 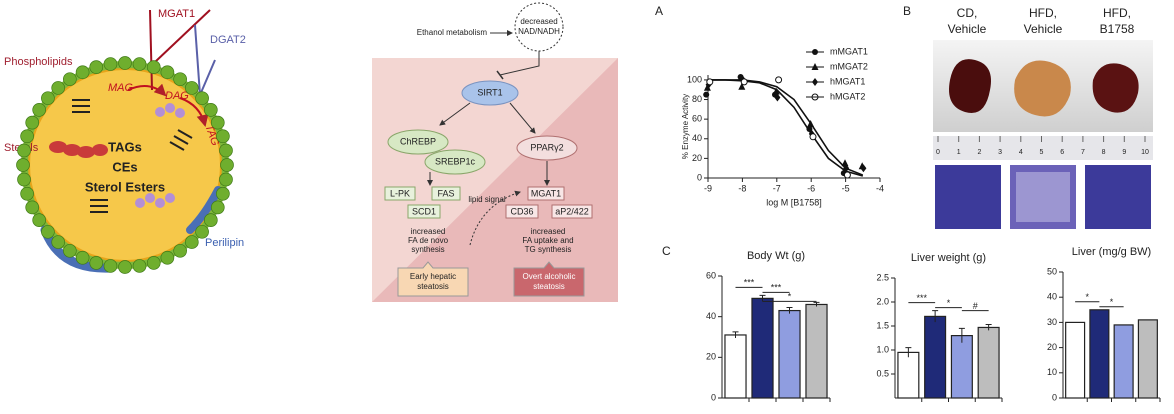 What do you see at coordinates (1117, 13) in the screenshot?
I see `group-label: HFD,` at bounding box center [1117, 13].